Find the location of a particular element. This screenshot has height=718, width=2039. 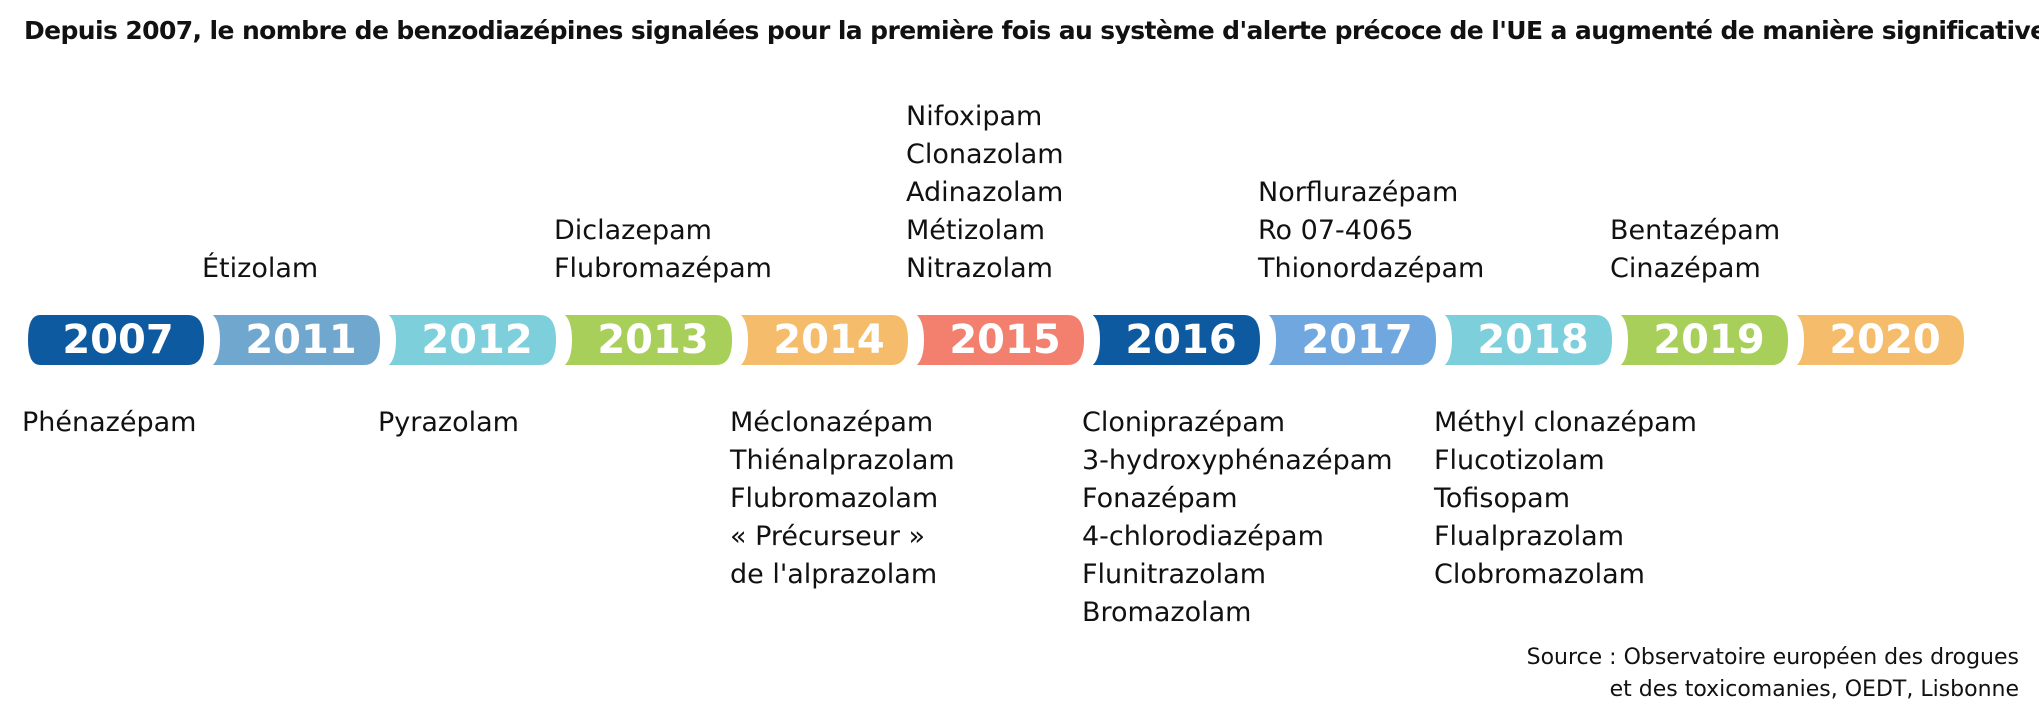

year-label: 2014 is located at coordinates (829, 340).